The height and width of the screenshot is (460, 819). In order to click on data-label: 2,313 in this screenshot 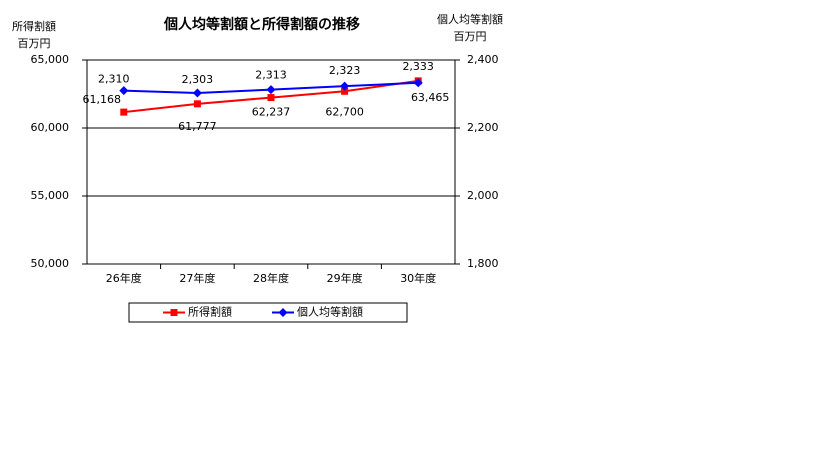, I will do `click(271, 75)`.